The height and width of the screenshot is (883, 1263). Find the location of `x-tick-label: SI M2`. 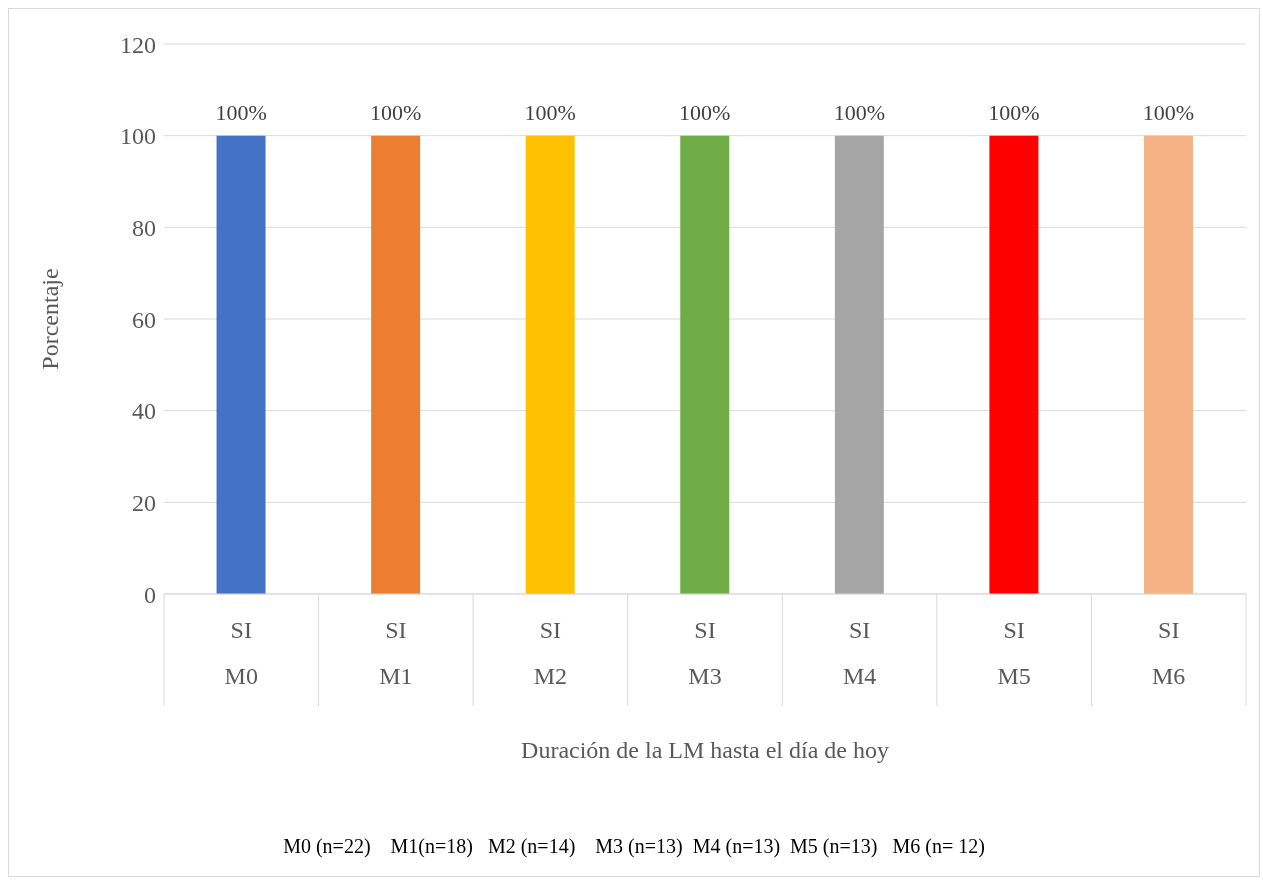

x-tick-label: SI M2 is located at coordinates (550, 653).